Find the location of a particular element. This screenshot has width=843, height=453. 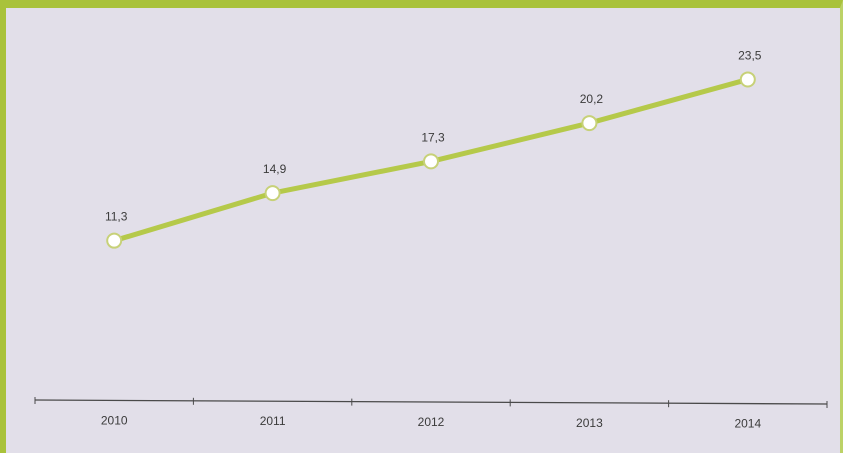

data-label: 20,2 is located at coordinates (592, 99).